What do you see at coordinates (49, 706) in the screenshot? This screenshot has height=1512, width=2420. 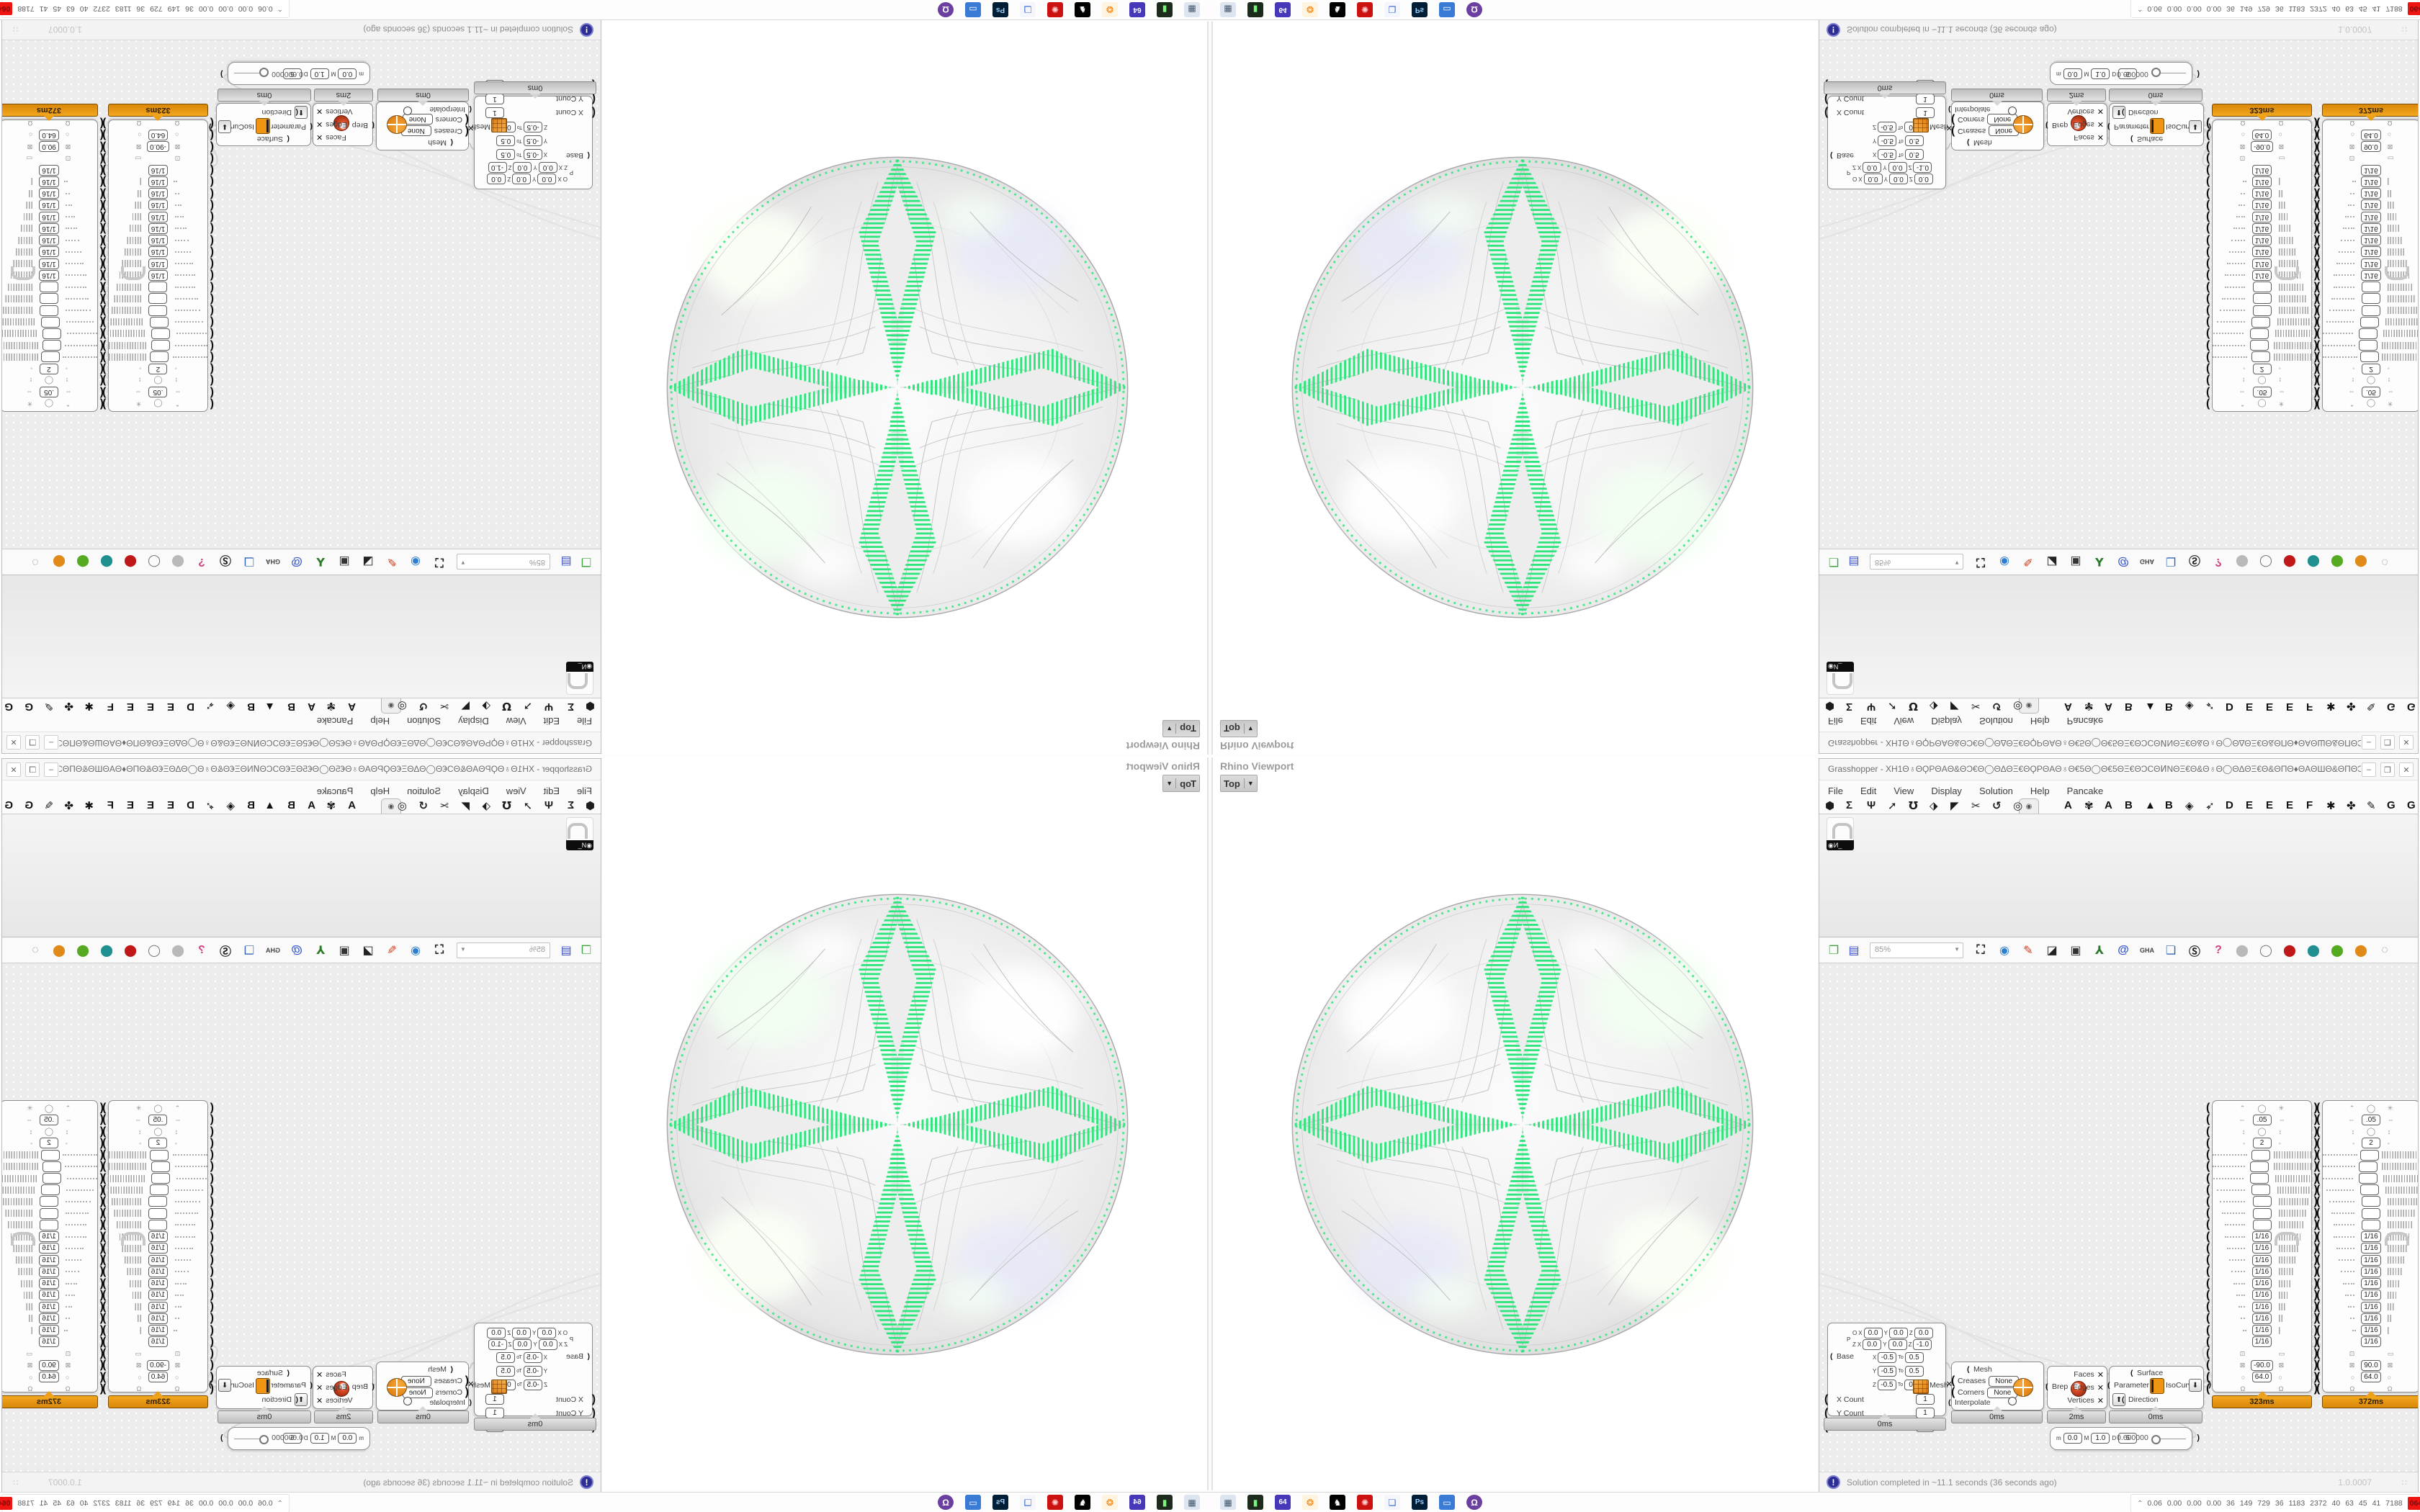 I see `tab-plugin-pen-icon: ✎` at bounding box center [49, 706].